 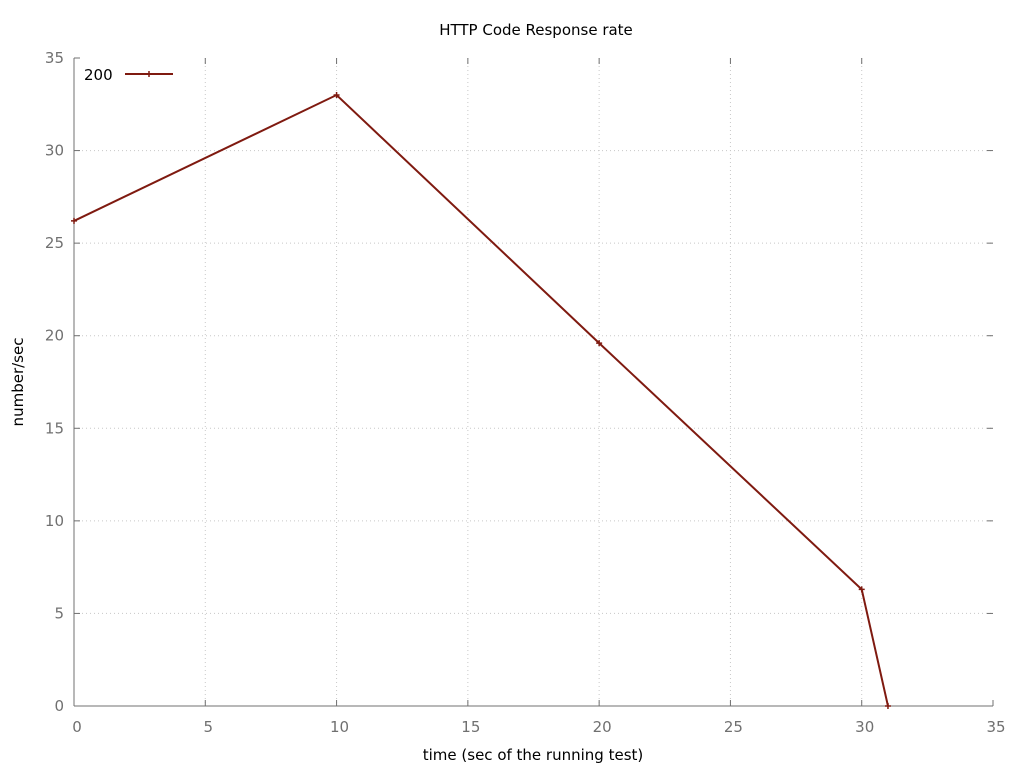 I want to click on x-tick-label: 10, so click(x=339, y=727).